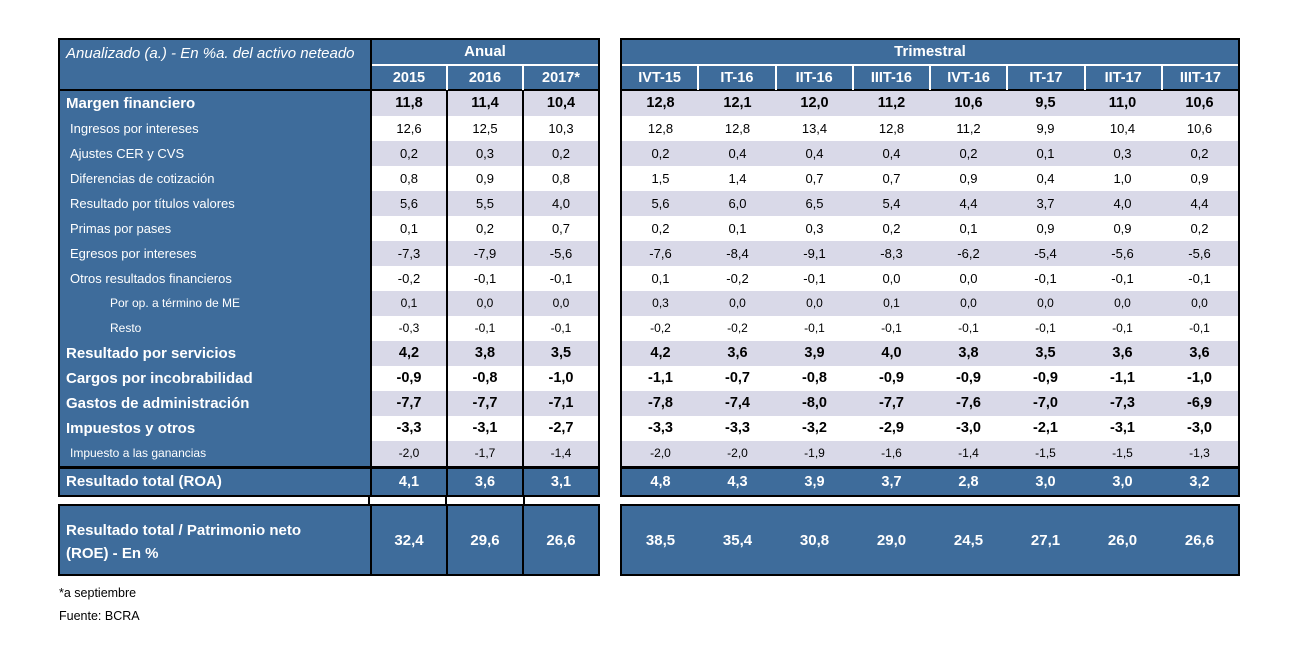 This screenshot has width=1299, height=649. What do you see at coordinates (968, 103) in the screenshot?
I see `value-cell: 10,6` at bounding box center [968, 103].